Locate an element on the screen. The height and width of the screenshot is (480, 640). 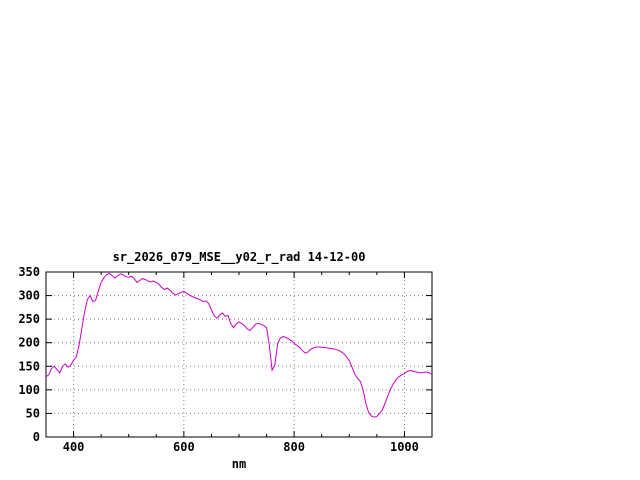
y-tick-label: 100 is located at coordinates (29, 390).